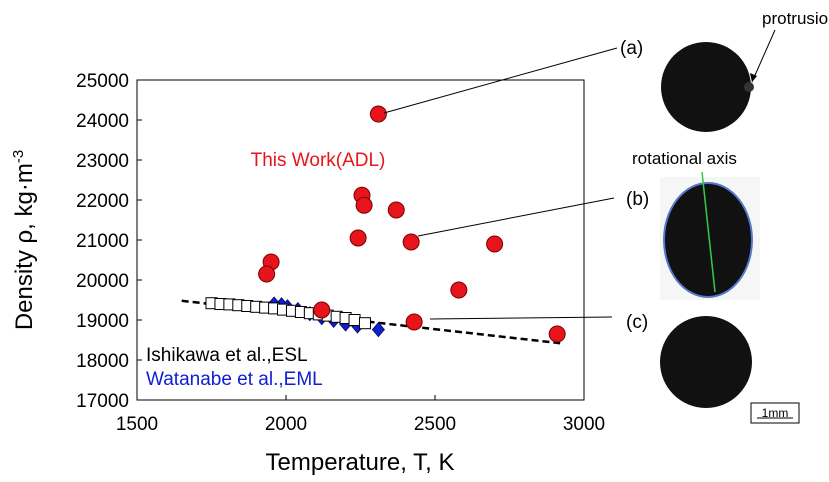 The height and width of the screenshot is (482, 829). I want to click on legend-label: This Work(ADL), so click(318, 160).